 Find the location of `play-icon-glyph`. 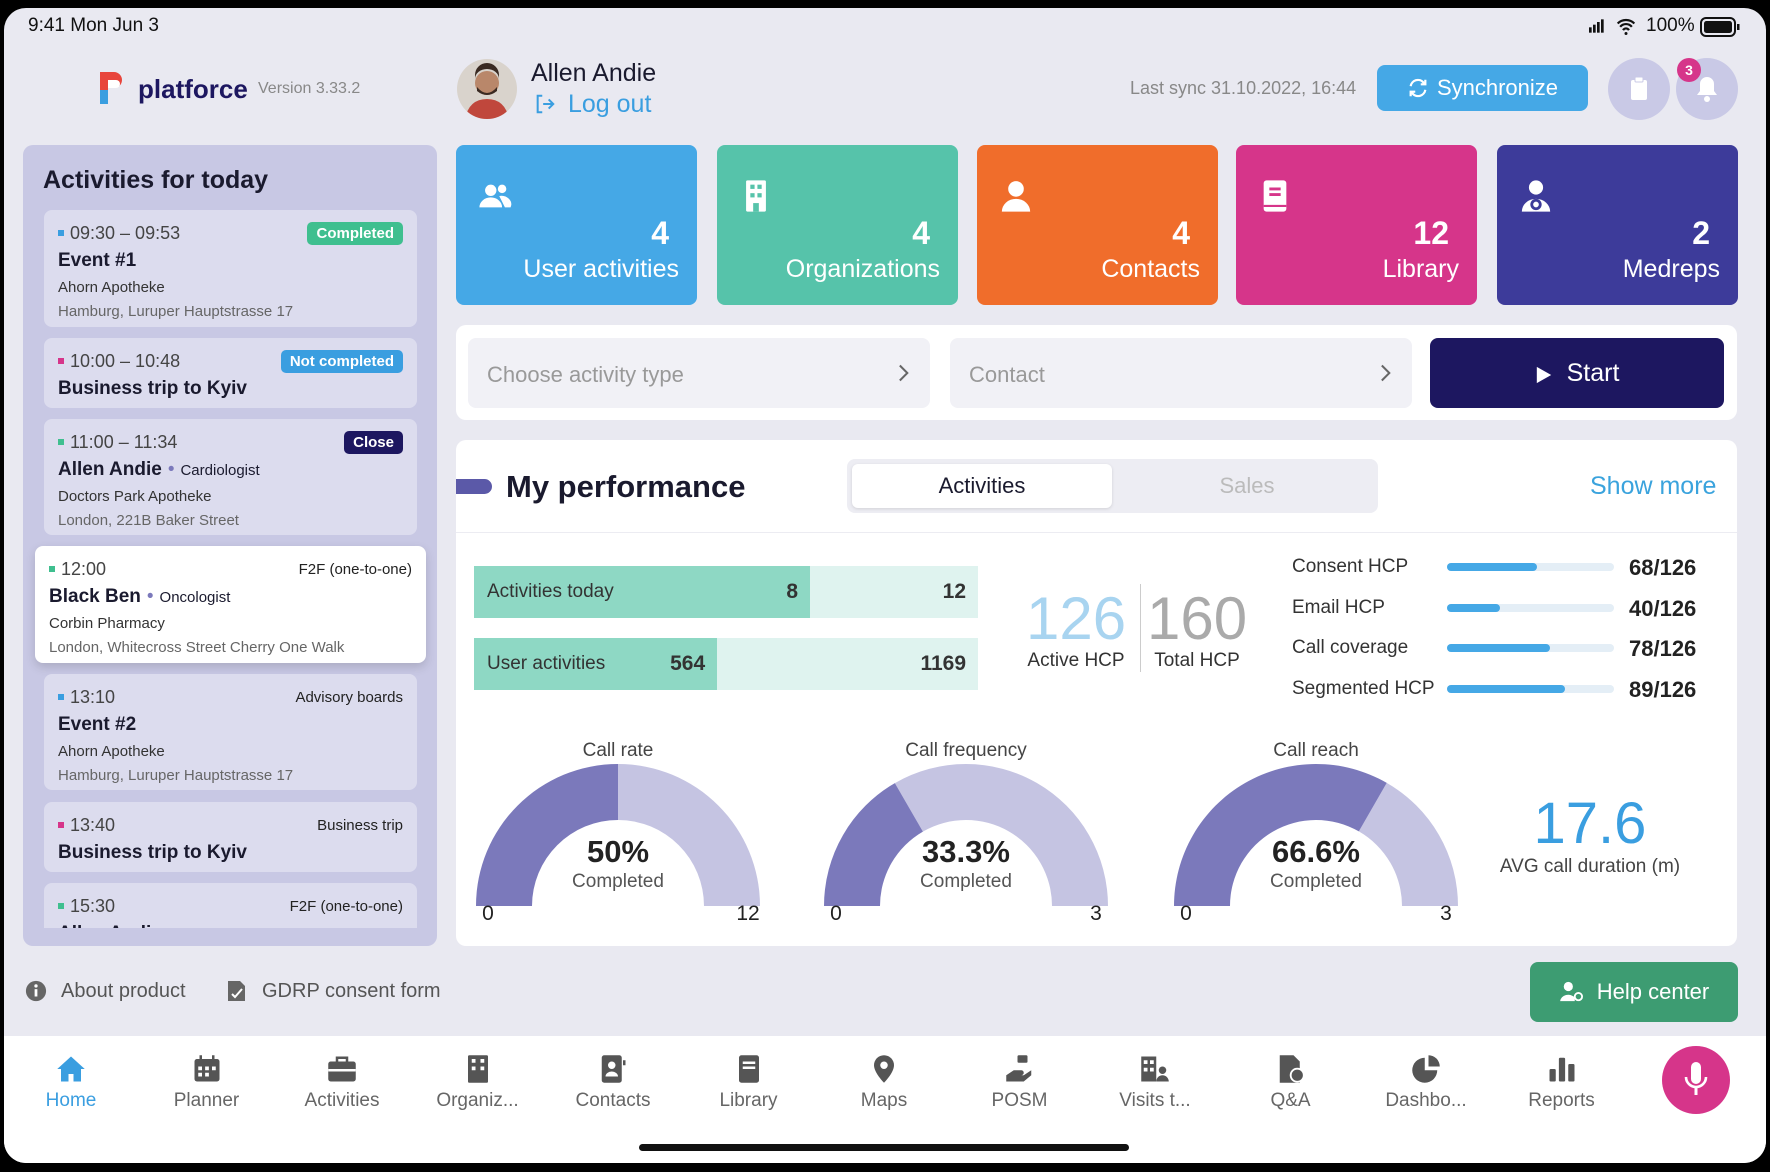

play-icon-glyph is located at coordinates (1543, 375).